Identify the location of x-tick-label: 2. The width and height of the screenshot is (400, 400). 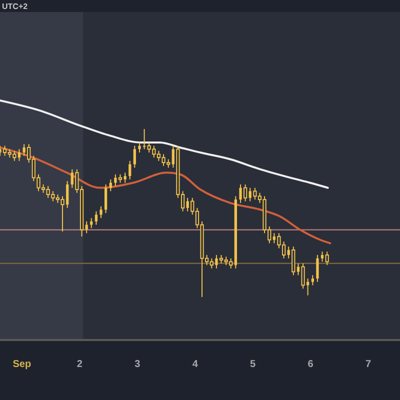
(79, 364).